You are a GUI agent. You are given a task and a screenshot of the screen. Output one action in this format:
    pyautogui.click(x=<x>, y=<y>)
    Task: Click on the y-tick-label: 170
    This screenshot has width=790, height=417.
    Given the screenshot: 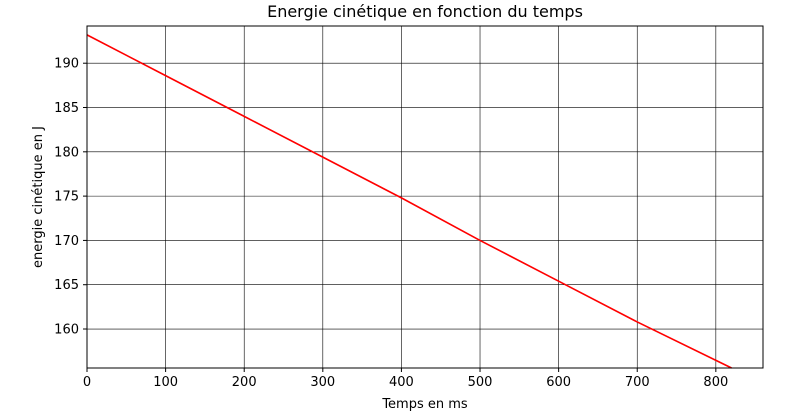 What is the action you would take?
    pyautogui.click(x=66, y=241)
    